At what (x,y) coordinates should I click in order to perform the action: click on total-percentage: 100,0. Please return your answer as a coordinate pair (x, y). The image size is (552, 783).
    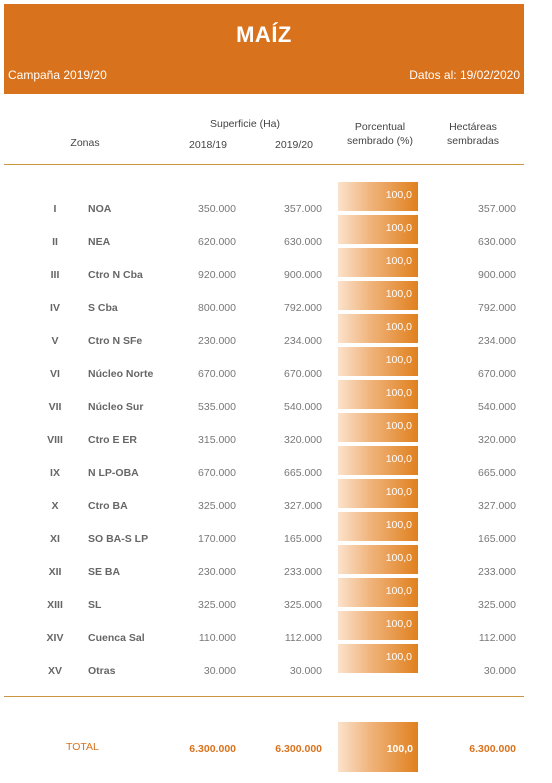
    Looking at the image, I should click on (399, 749).